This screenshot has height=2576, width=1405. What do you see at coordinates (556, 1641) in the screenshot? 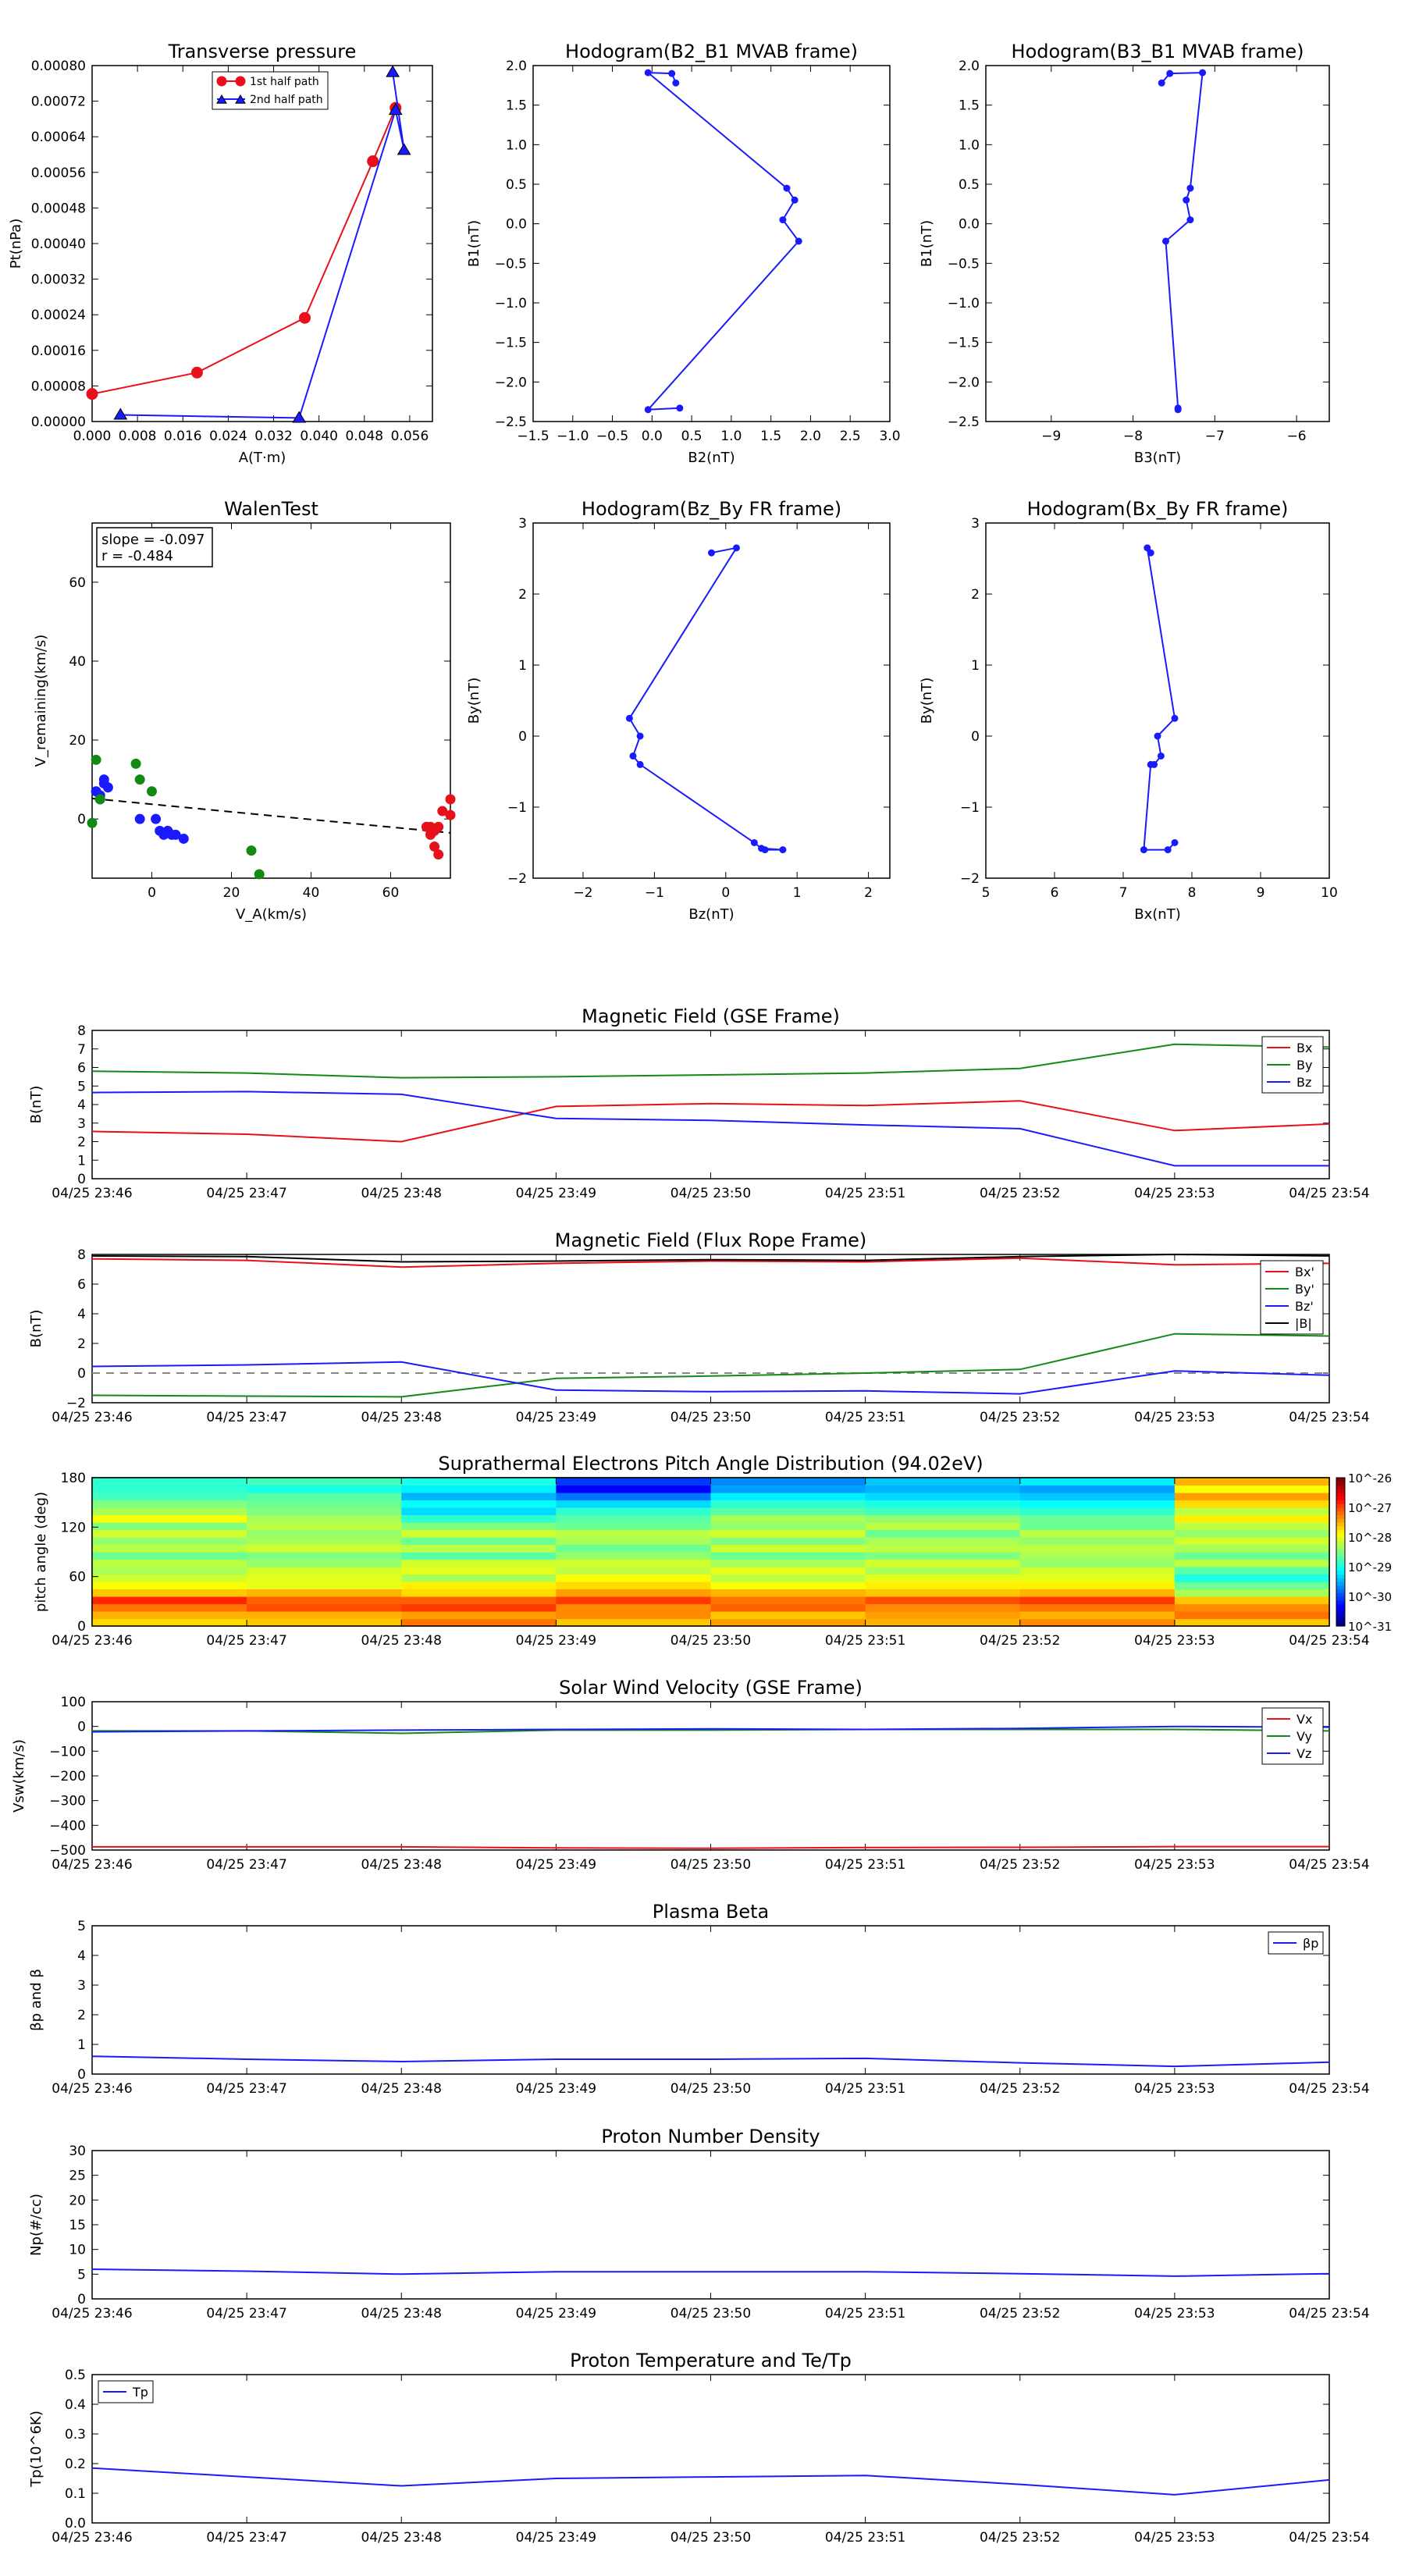
I see `x-tick-label: 04/25 23:49` at bounding box center [556, 1641].